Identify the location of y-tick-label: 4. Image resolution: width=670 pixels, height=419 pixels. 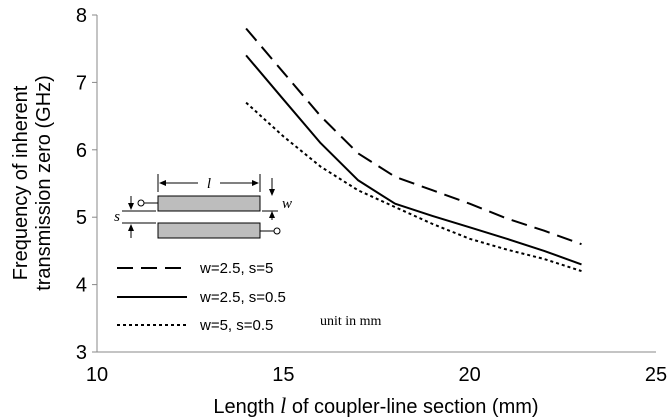
(81, 286).